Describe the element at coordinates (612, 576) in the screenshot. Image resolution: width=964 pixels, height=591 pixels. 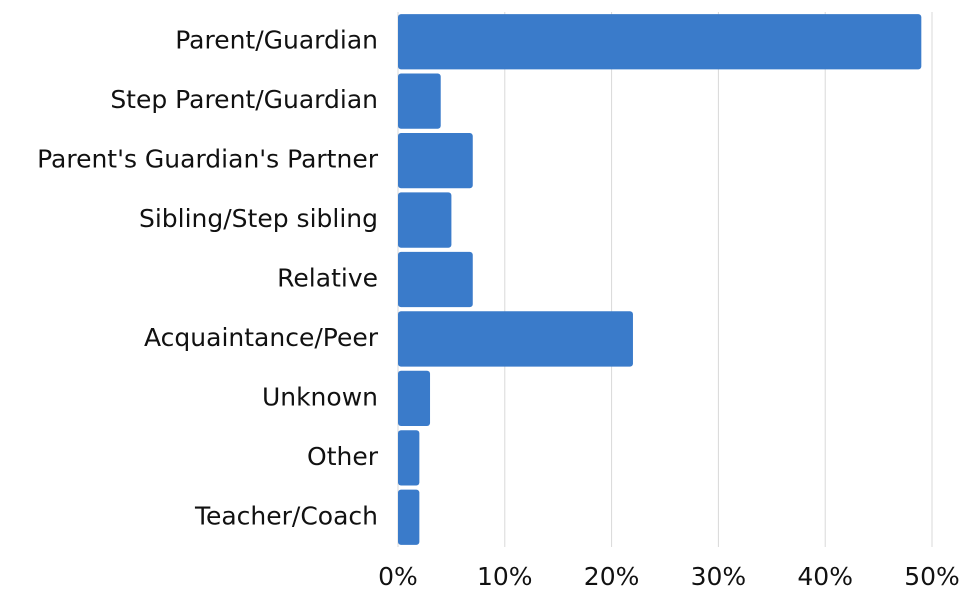
I see `x-tick-label: 20%` at that location.